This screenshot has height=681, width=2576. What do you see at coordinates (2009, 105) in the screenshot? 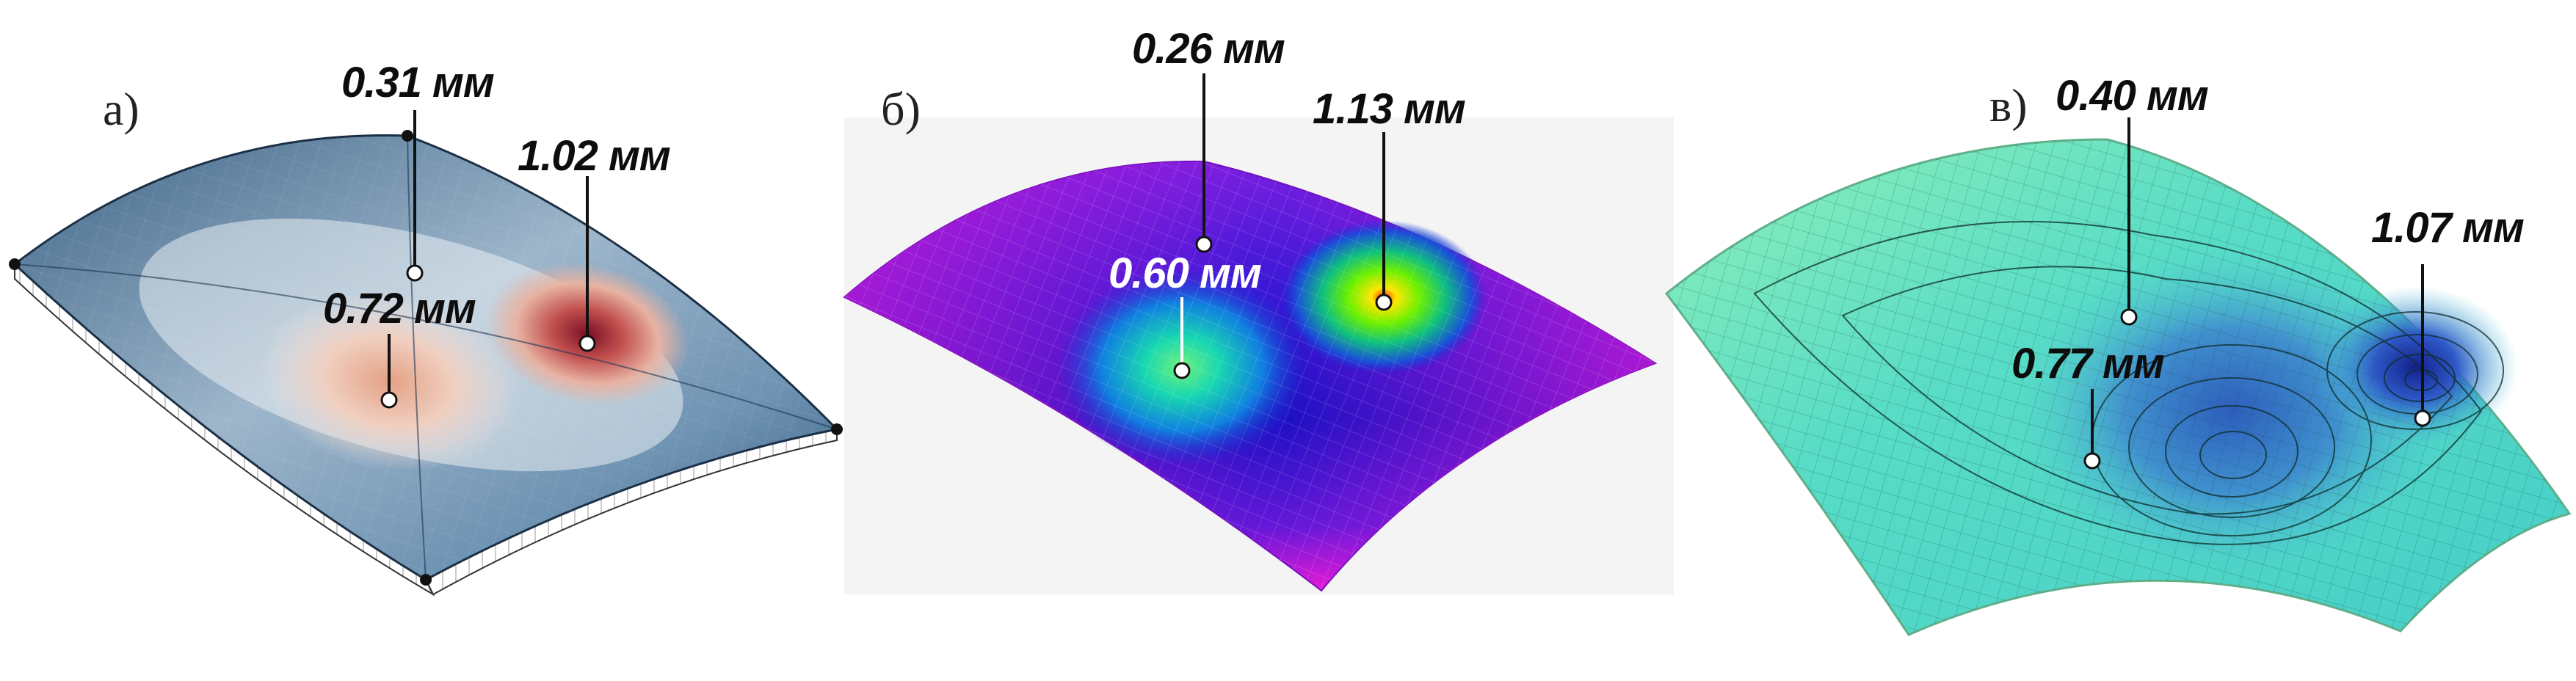
I see `panel-c-letter: в)` at bounding box center [2009, 105].